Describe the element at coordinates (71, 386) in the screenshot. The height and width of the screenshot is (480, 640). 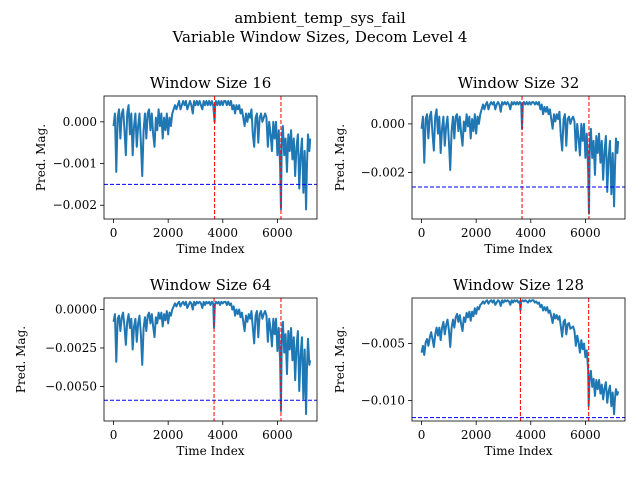
I see `y-tick-label: −0.0050` at that location.